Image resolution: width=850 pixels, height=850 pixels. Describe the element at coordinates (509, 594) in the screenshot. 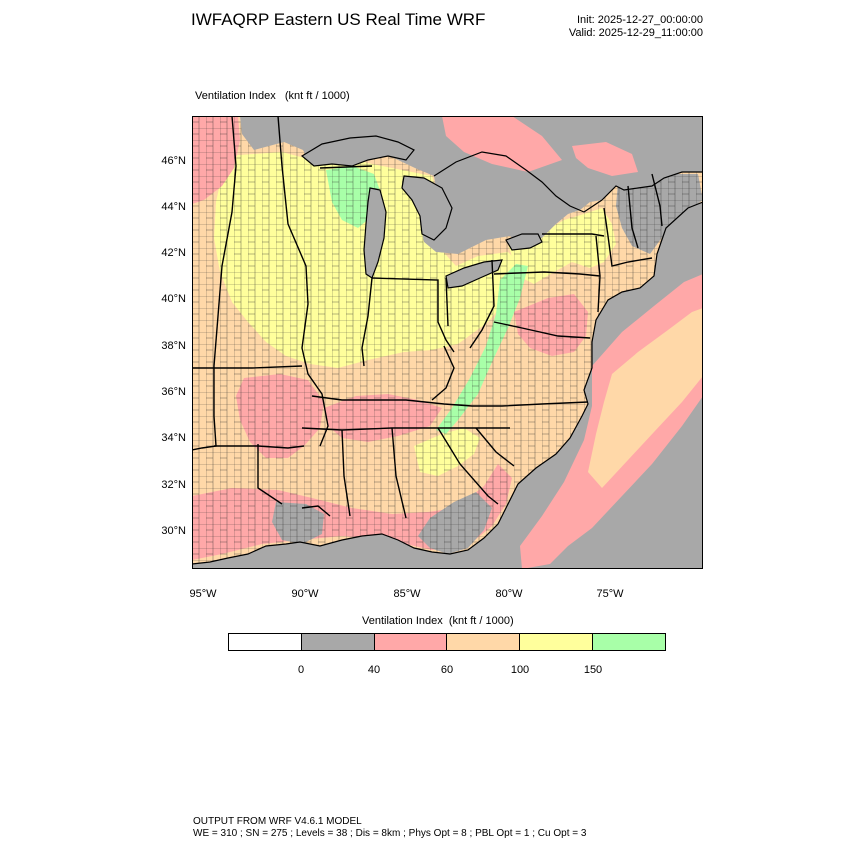

I see `lon-label-80w: 80°W` at that location.